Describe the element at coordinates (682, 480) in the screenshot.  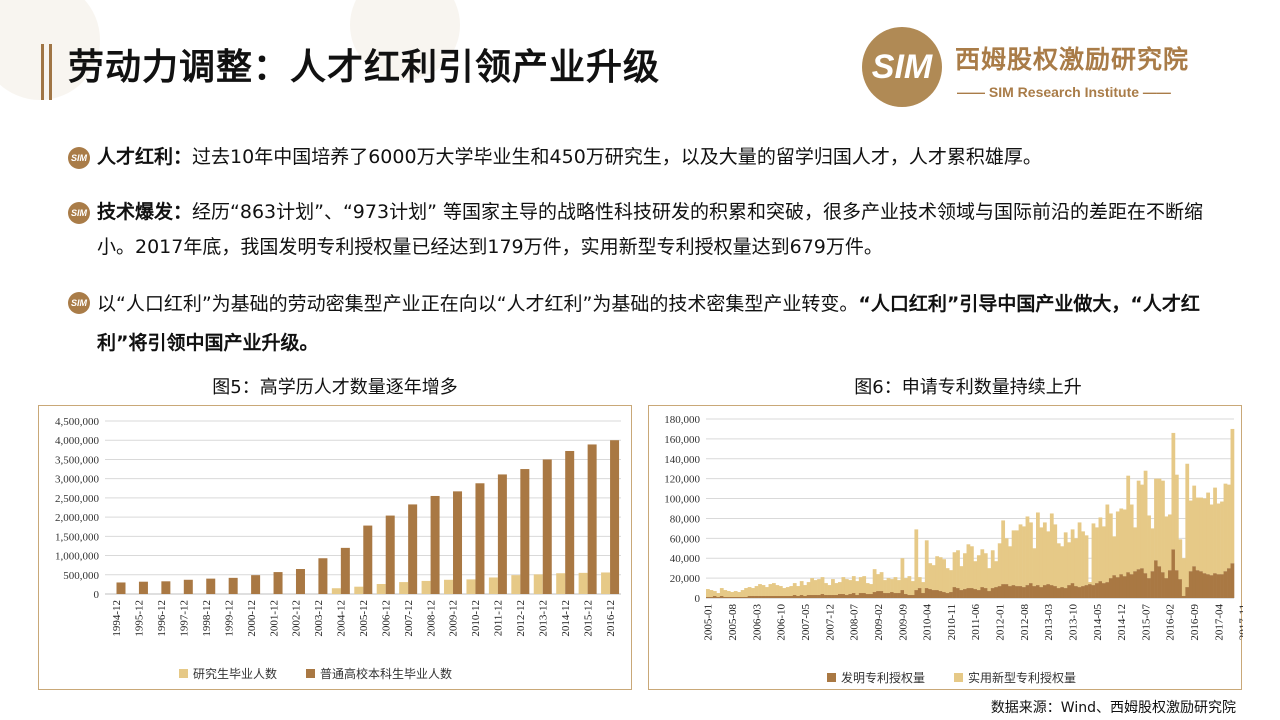
I see `y-tick-label: 120,000` at that location.